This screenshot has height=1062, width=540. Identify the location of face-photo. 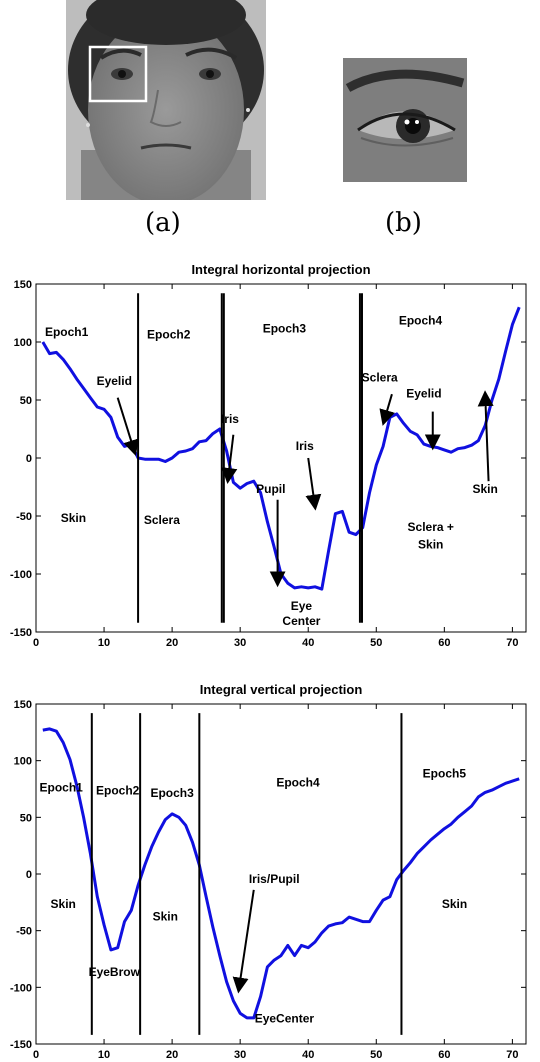
(166, 100).